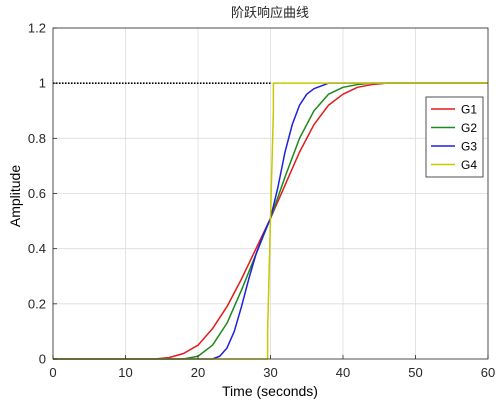 The width and height of the screenshot is (500, 401). I want to click on y-tick-label: 1, so click(42, 83).